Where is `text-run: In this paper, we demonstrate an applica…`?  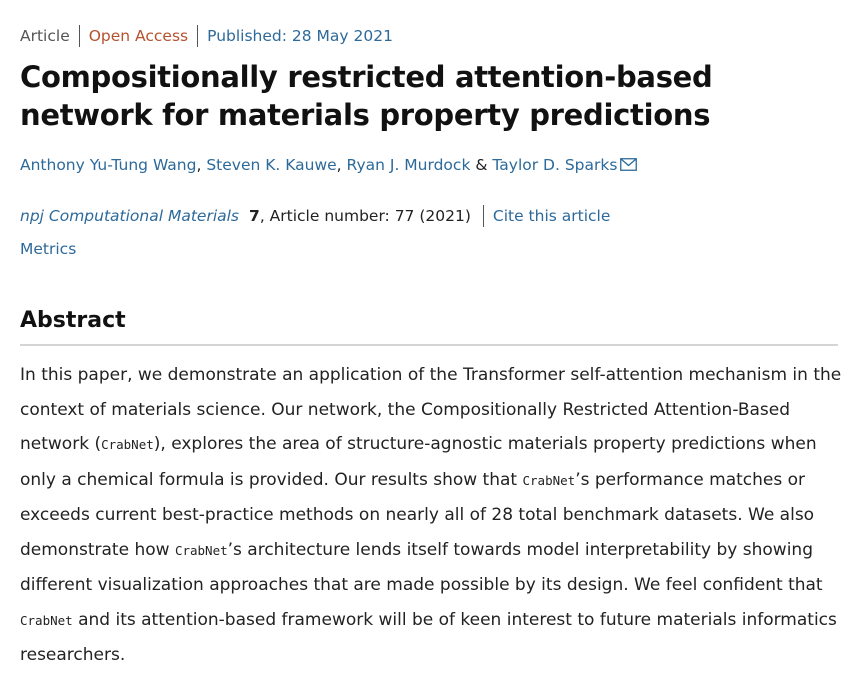 text-run: In this paper, we demonstrate an applica… is located at coordinates (431, 409).